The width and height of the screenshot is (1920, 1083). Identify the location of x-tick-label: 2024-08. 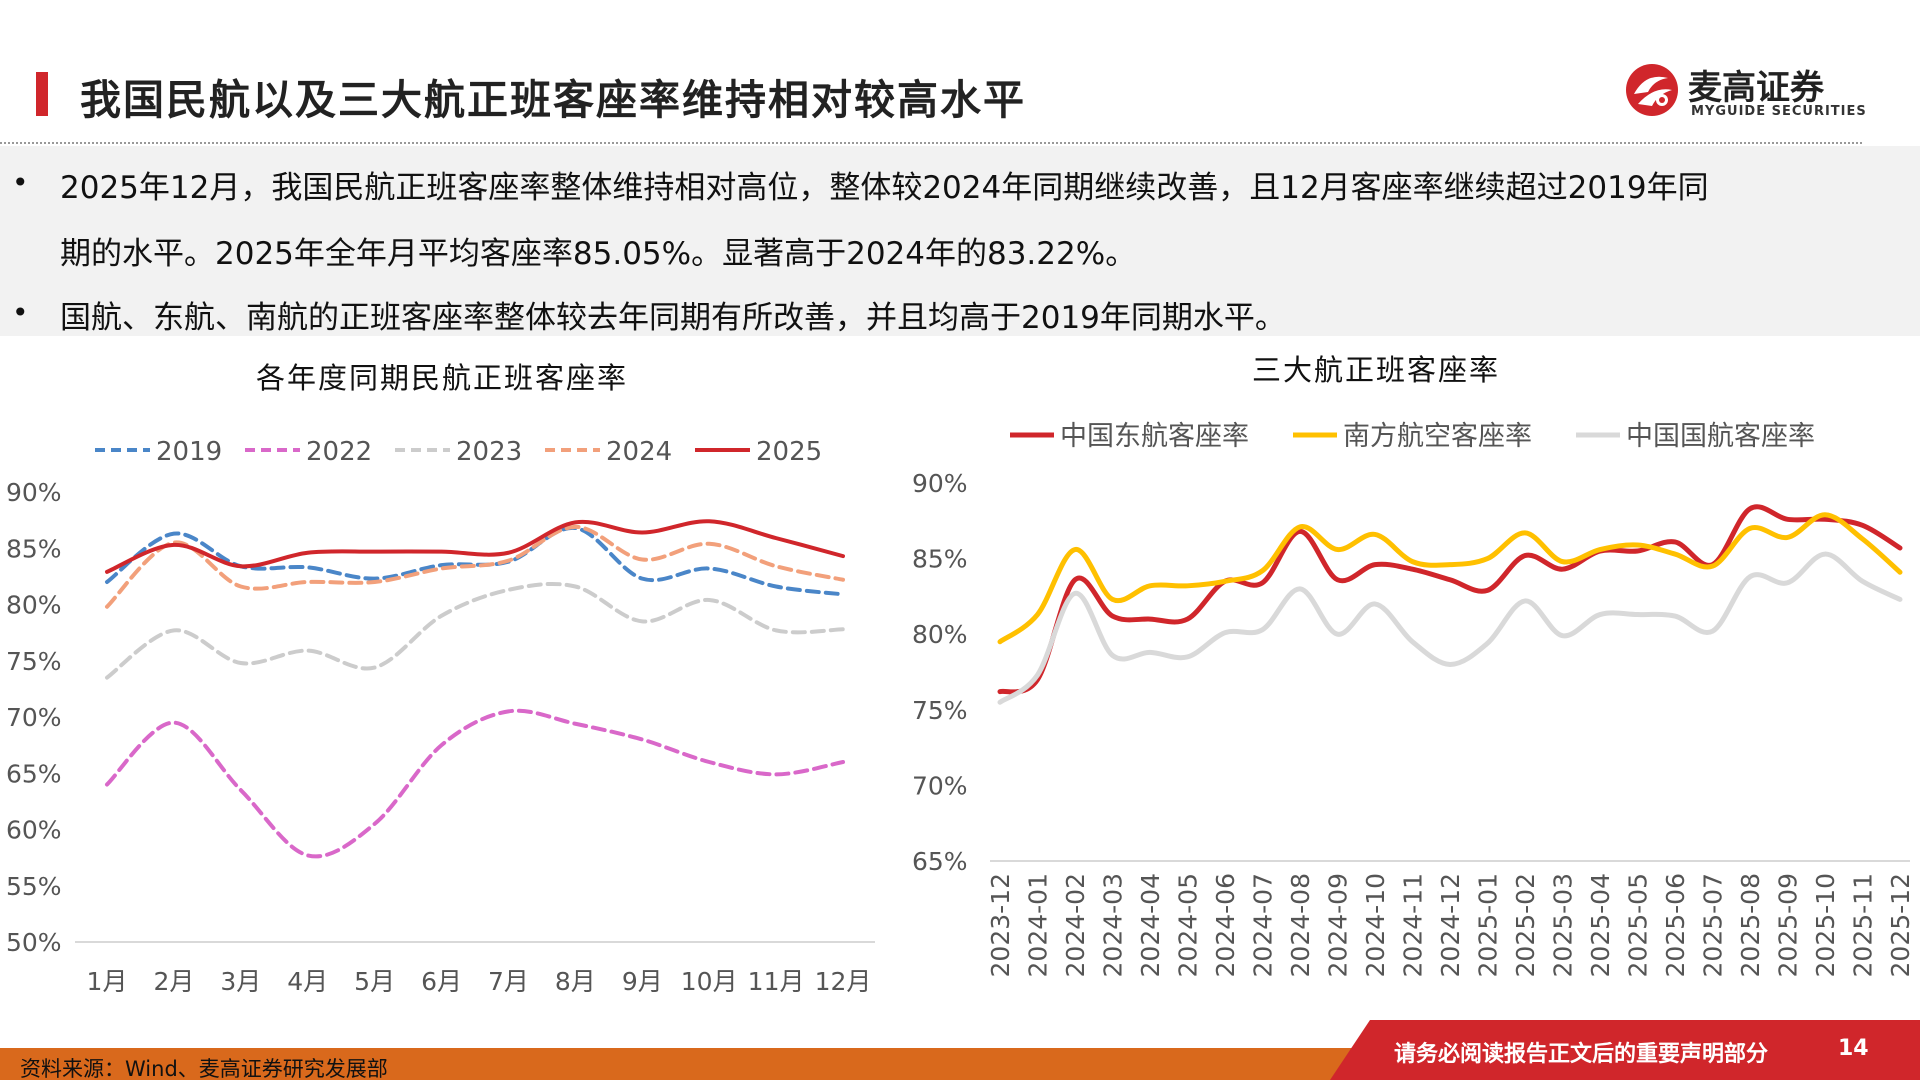
(1300, 925).